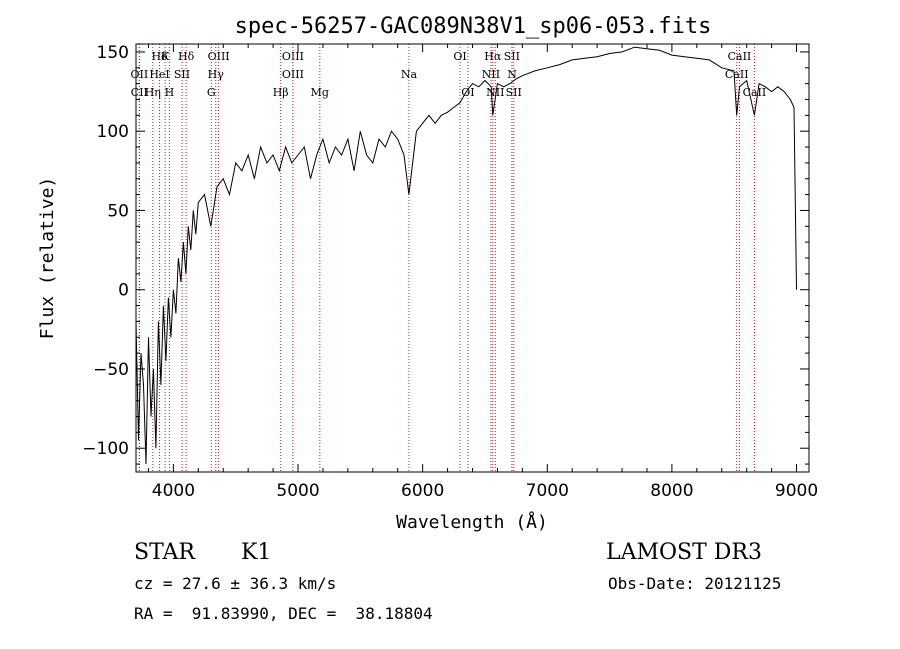  I want to click on line-label: Na, so click(409, 74).